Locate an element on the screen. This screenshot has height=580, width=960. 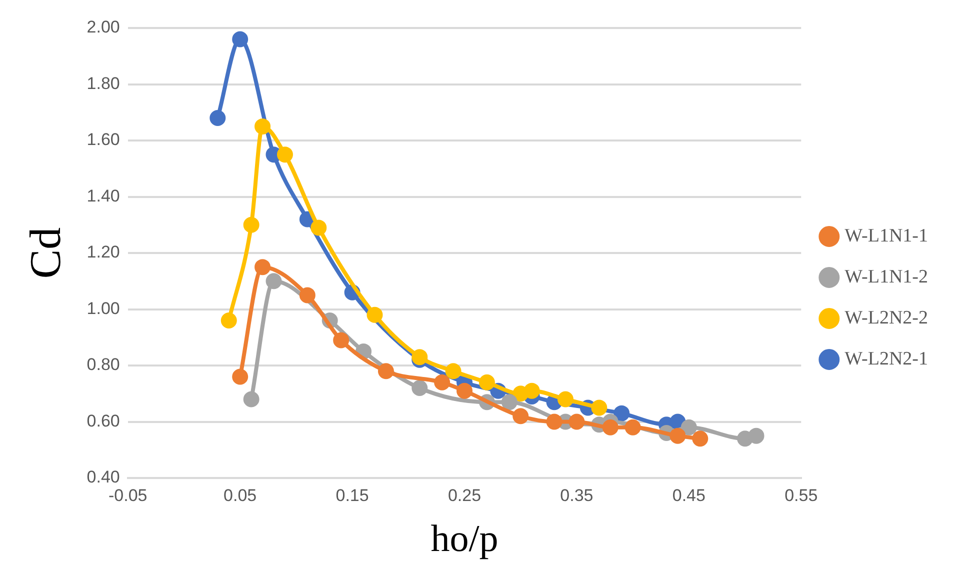
legend-label: W-L2N2-1 is located at coordinates (886, 359).